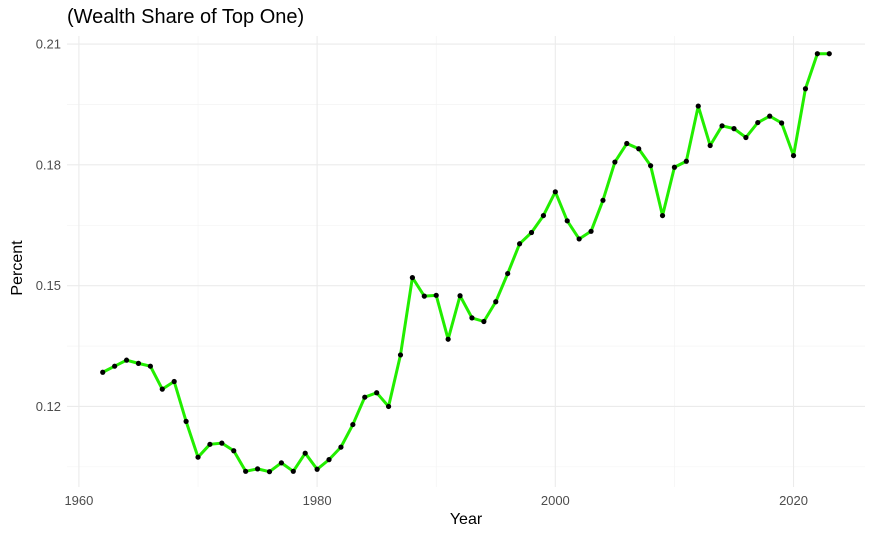 The height and width of the screenshot is (540, 875). I want to click on y-tick-labels: 0.12 0.15 0.18 0.21, so click(48, 225).